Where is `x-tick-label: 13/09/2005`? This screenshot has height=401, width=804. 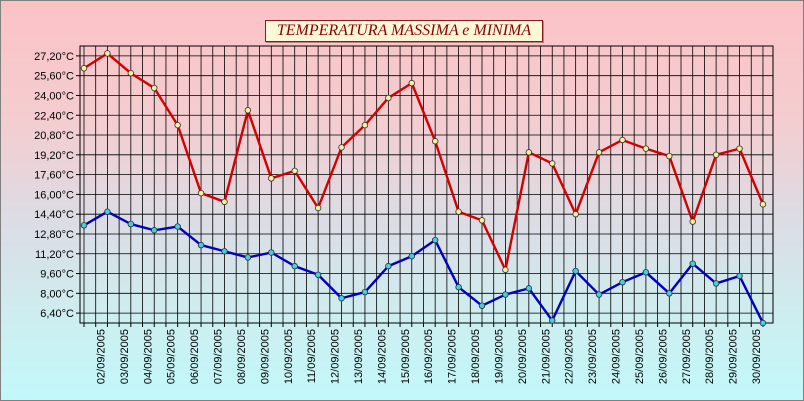
x-tick-label: 13/09/2005 is located at coordinates (359, 356).